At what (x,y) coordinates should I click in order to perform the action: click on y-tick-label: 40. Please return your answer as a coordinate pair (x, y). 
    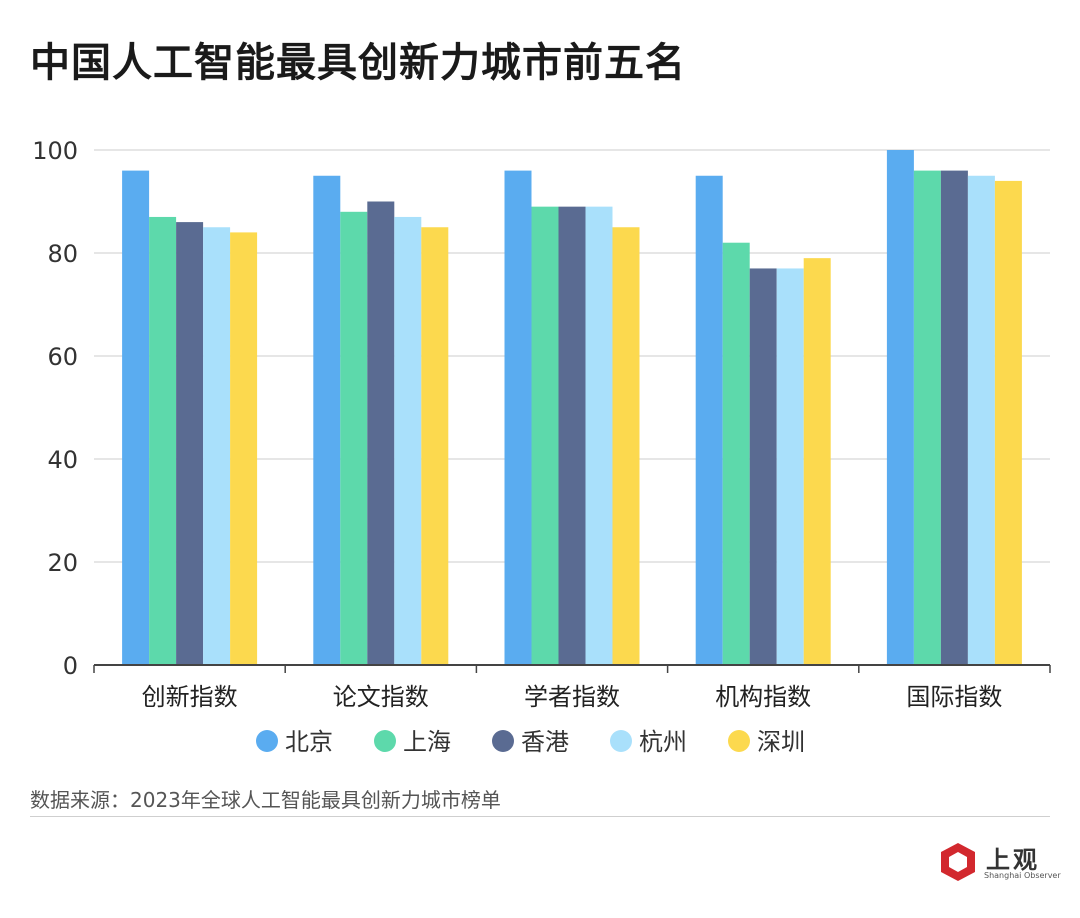
    Looking at the image, I should click on (62, 460).